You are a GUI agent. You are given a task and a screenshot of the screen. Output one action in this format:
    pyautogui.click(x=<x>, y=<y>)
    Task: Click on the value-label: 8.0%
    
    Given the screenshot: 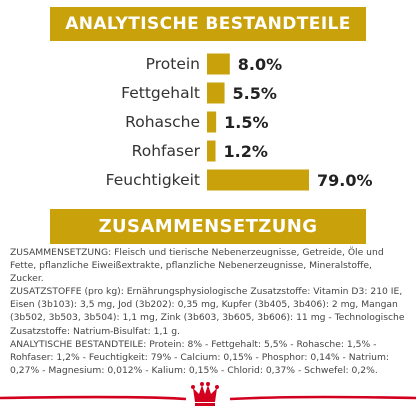 What is the action you would take?
    pyautogui.click(x=260, y=64)
    